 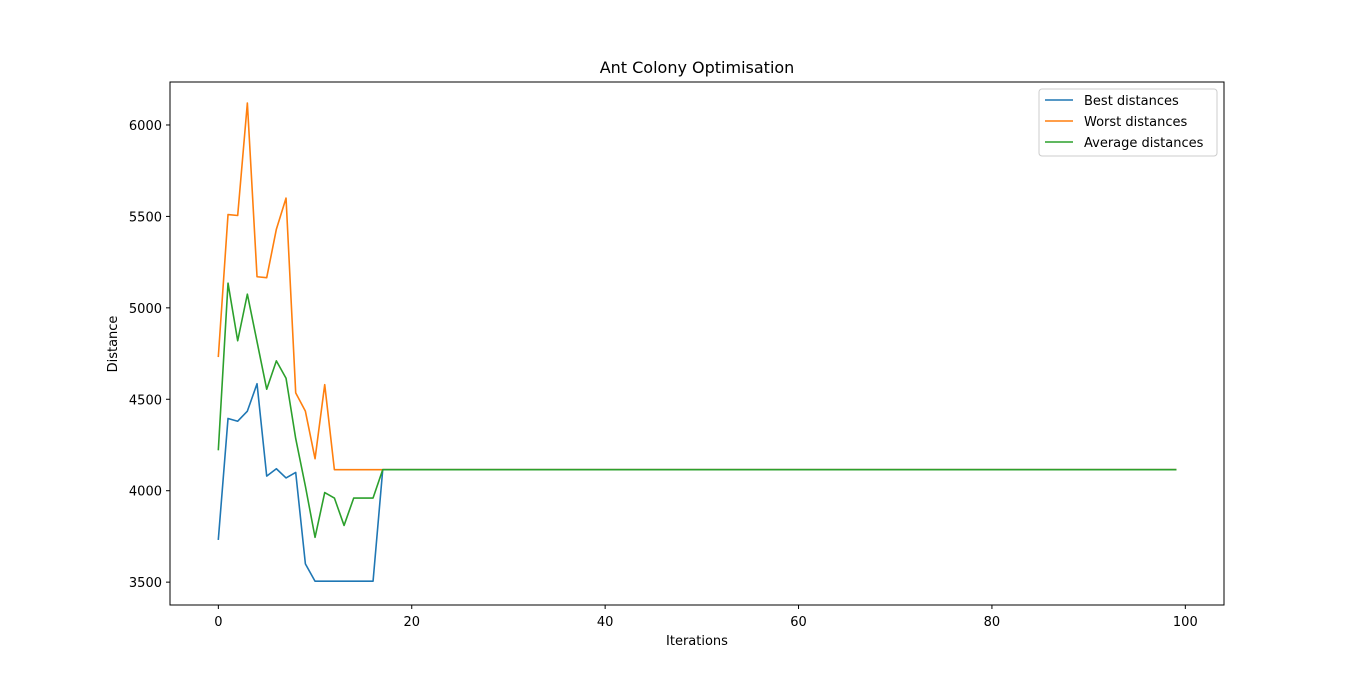 What do you see at coordinates (145, 583) in the screenshot?
I see `y-tick-label: 3500` at bounding box center [145, 583].